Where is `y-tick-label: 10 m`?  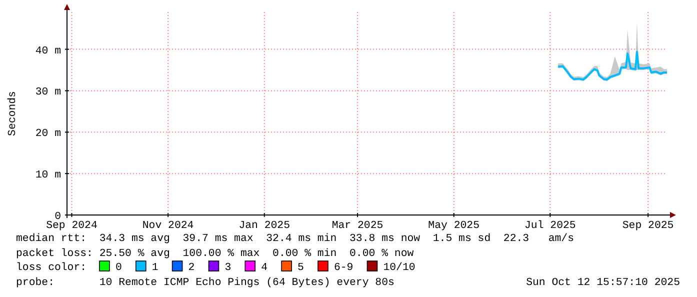
y-tick-label: 10 m is located at coordinates (48, 176).